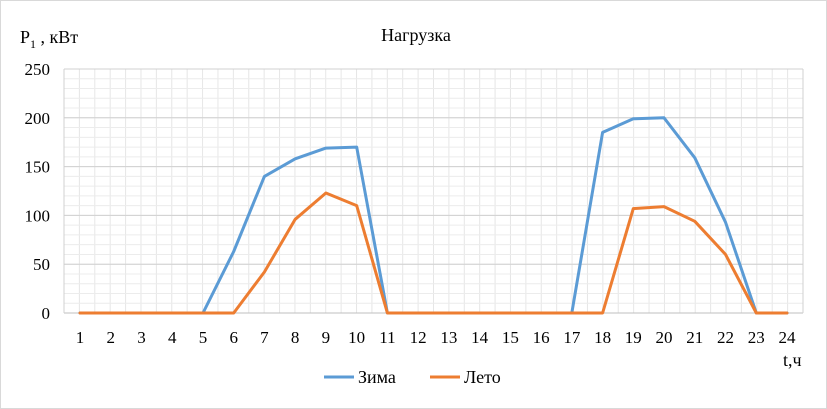 The width and height of the screenshot is (827, 409). Describe the element at coordinates (38, 118) in the screenshot. I see `y-tick-label: 200` at that location.